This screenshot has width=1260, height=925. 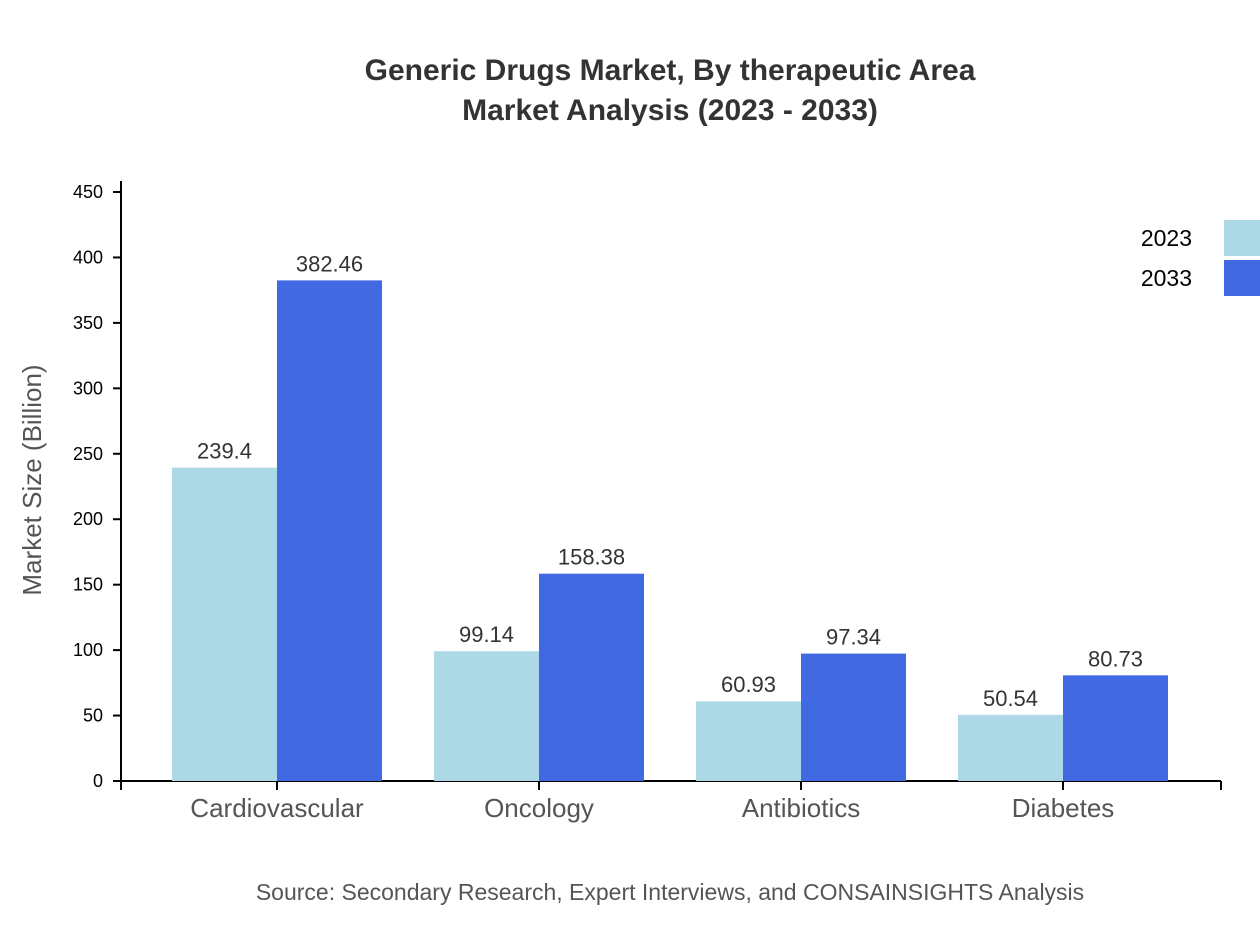 I want to click on legend-swatch-2023, so click(x=1242, y=238).